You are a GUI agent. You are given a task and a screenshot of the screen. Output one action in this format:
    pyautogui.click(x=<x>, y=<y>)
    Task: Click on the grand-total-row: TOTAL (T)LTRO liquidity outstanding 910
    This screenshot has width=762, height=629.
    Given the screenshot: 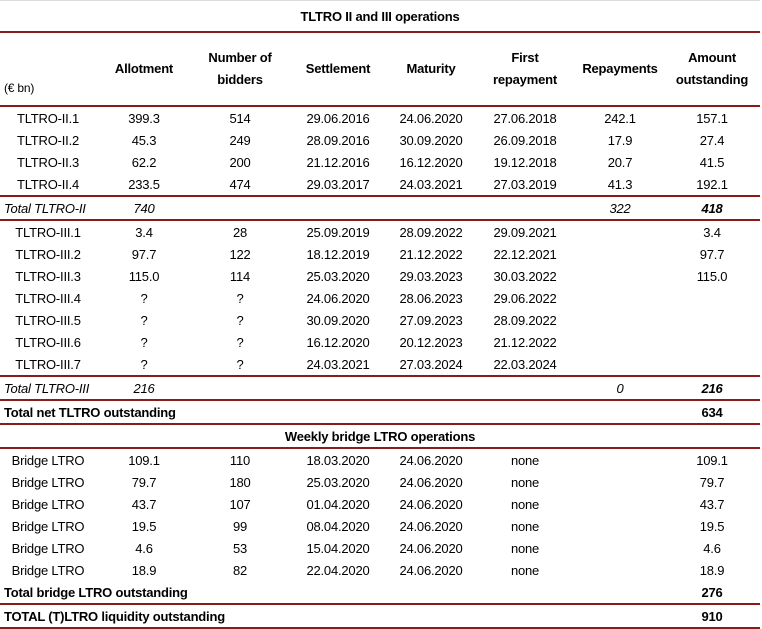 What is the action you would take?
    pyautogui.click(x=380, y=616)
    